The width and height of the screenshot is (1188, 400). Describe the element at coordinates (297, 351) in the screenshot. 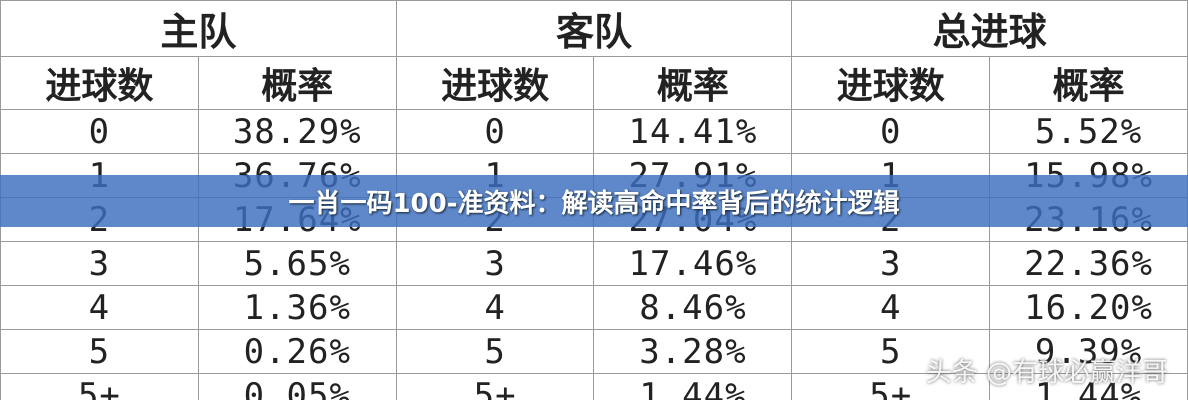

I see `probability-cell: 0.26%` at that location.